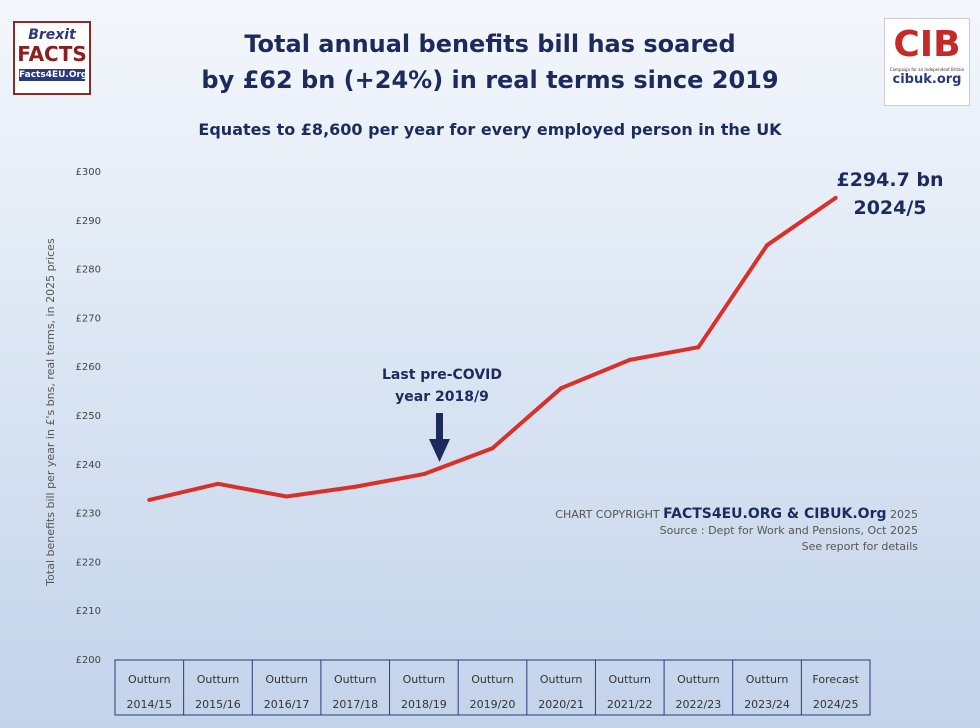  I want to click on y-tick-label: £220, so click(88, 562).